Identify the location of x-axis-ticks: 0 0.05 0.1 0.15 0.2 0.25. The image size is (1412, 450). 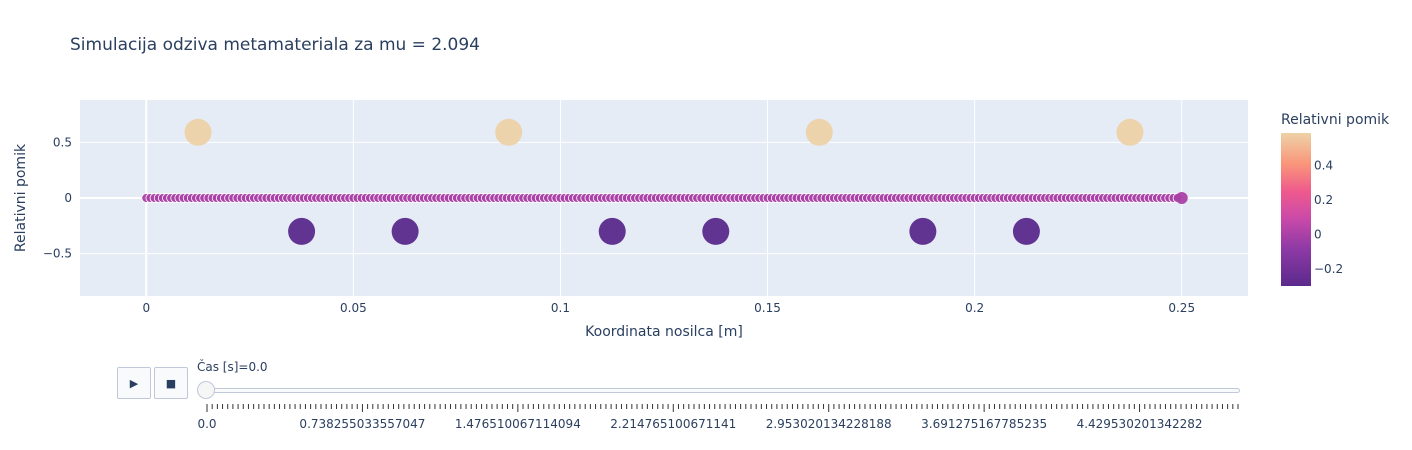
(668, 308).